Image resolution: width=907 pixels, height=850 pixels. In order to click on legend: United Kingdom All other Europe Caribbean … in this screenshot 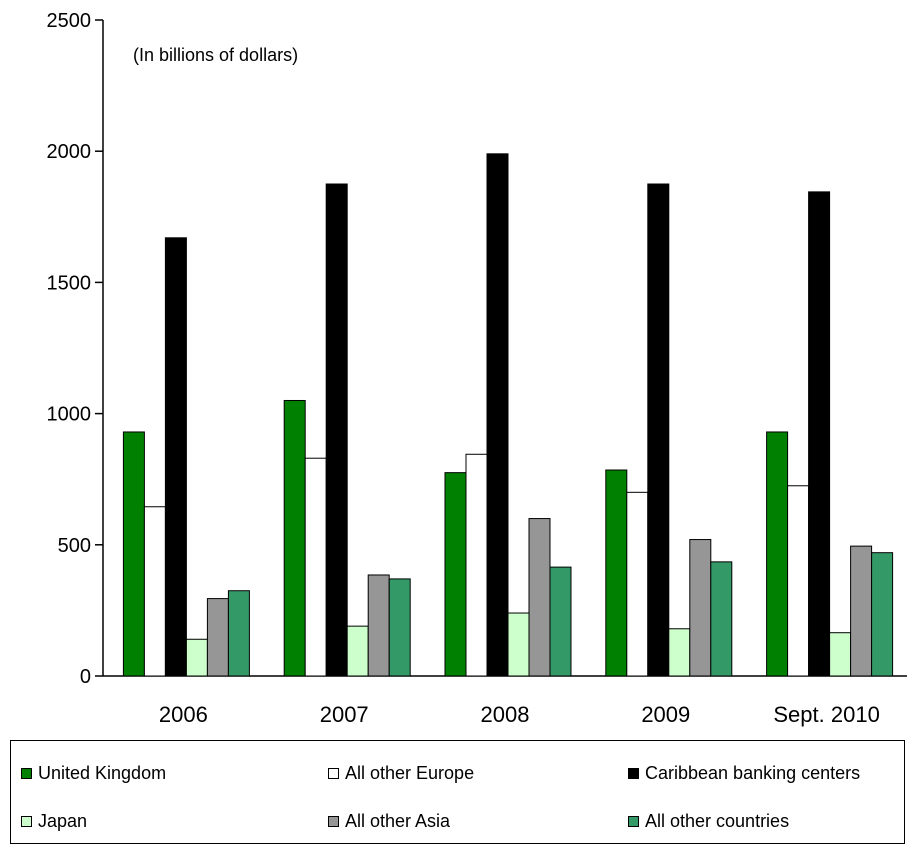, I will do `click(457, 792)`.